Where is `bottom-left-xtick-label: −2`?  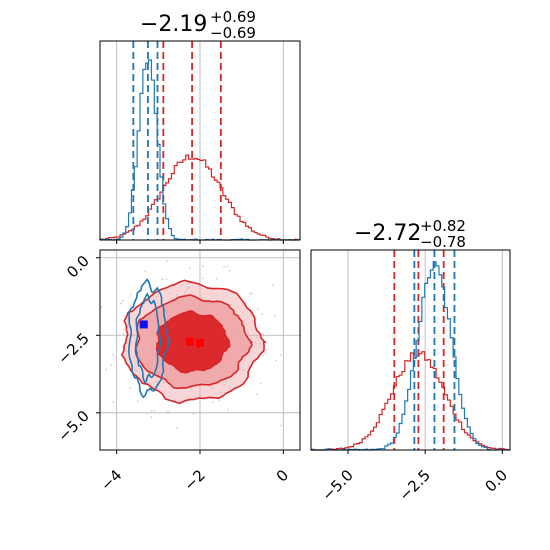
bottom-left-xtick-label: −2 is located at coordinates (194, 480).